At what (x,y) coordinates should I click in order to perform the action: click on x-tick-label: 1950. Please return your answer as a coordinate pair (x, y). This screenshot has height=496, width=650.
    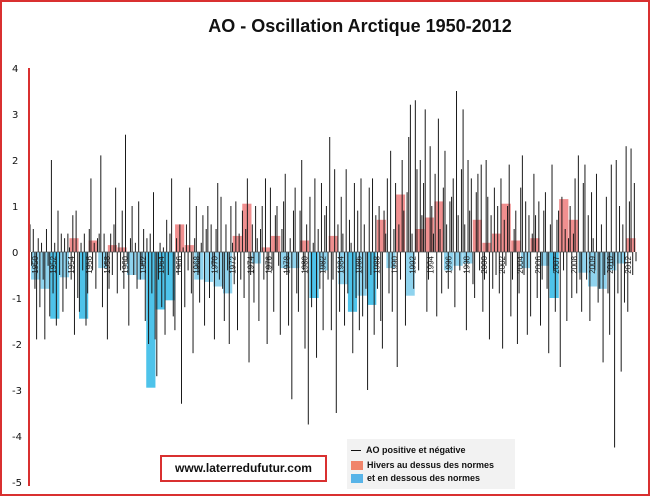
    Looking at the image, I should click on (35, 264).